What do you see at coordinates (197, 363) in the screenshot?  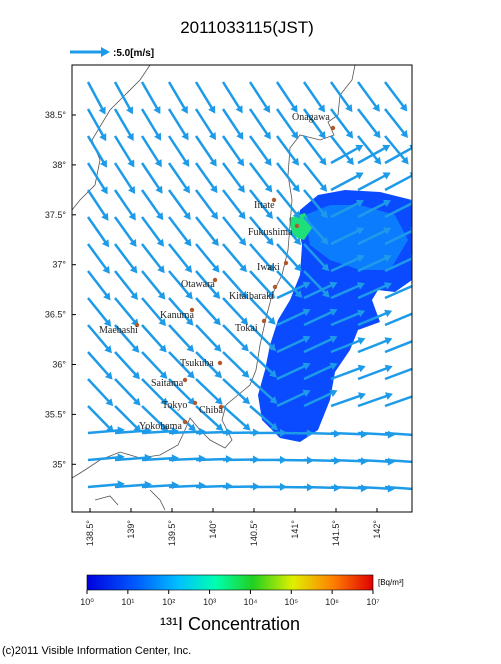 I see `city-label: Tsukuba` at bounding box center [197, 363].